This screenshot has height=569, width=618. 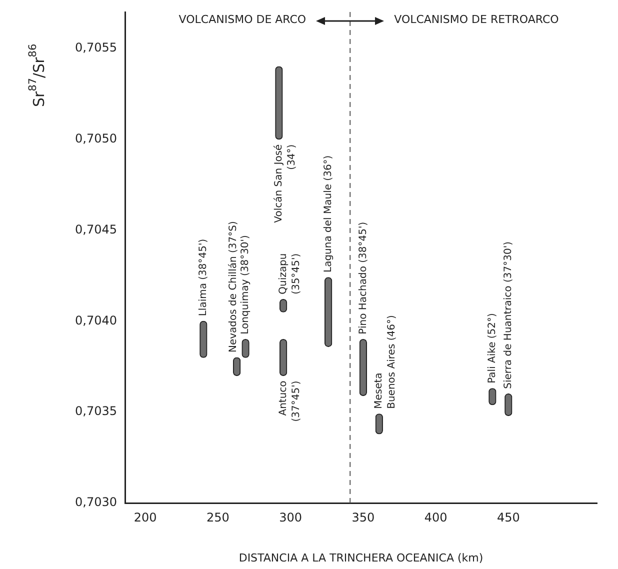 I want to click on annotation: Llaima (38°45'), so click(x=204, y=277).